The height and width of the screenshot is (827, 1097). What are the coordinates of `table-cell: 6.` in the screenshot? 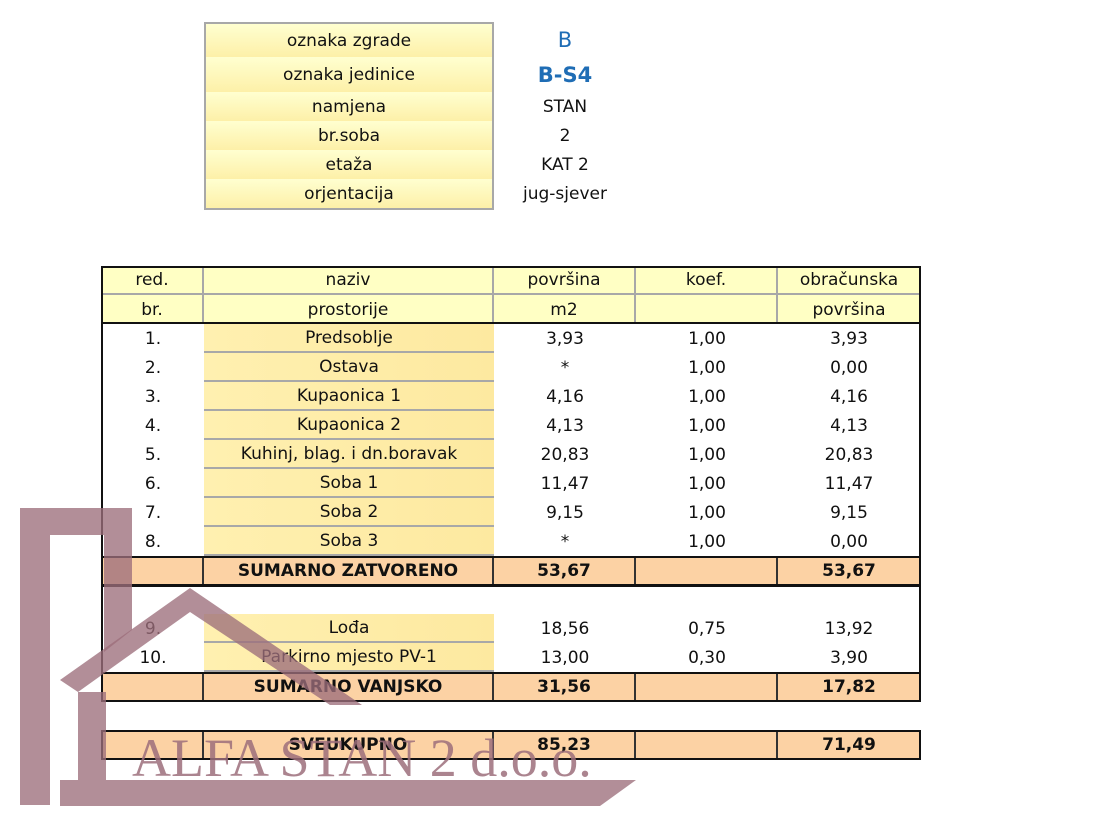 It's located at (153, 483).